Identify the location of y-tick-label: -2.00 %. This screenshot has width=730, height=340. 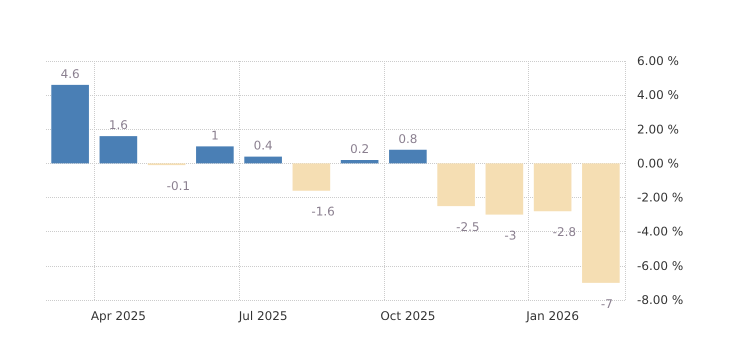
(660, 197).